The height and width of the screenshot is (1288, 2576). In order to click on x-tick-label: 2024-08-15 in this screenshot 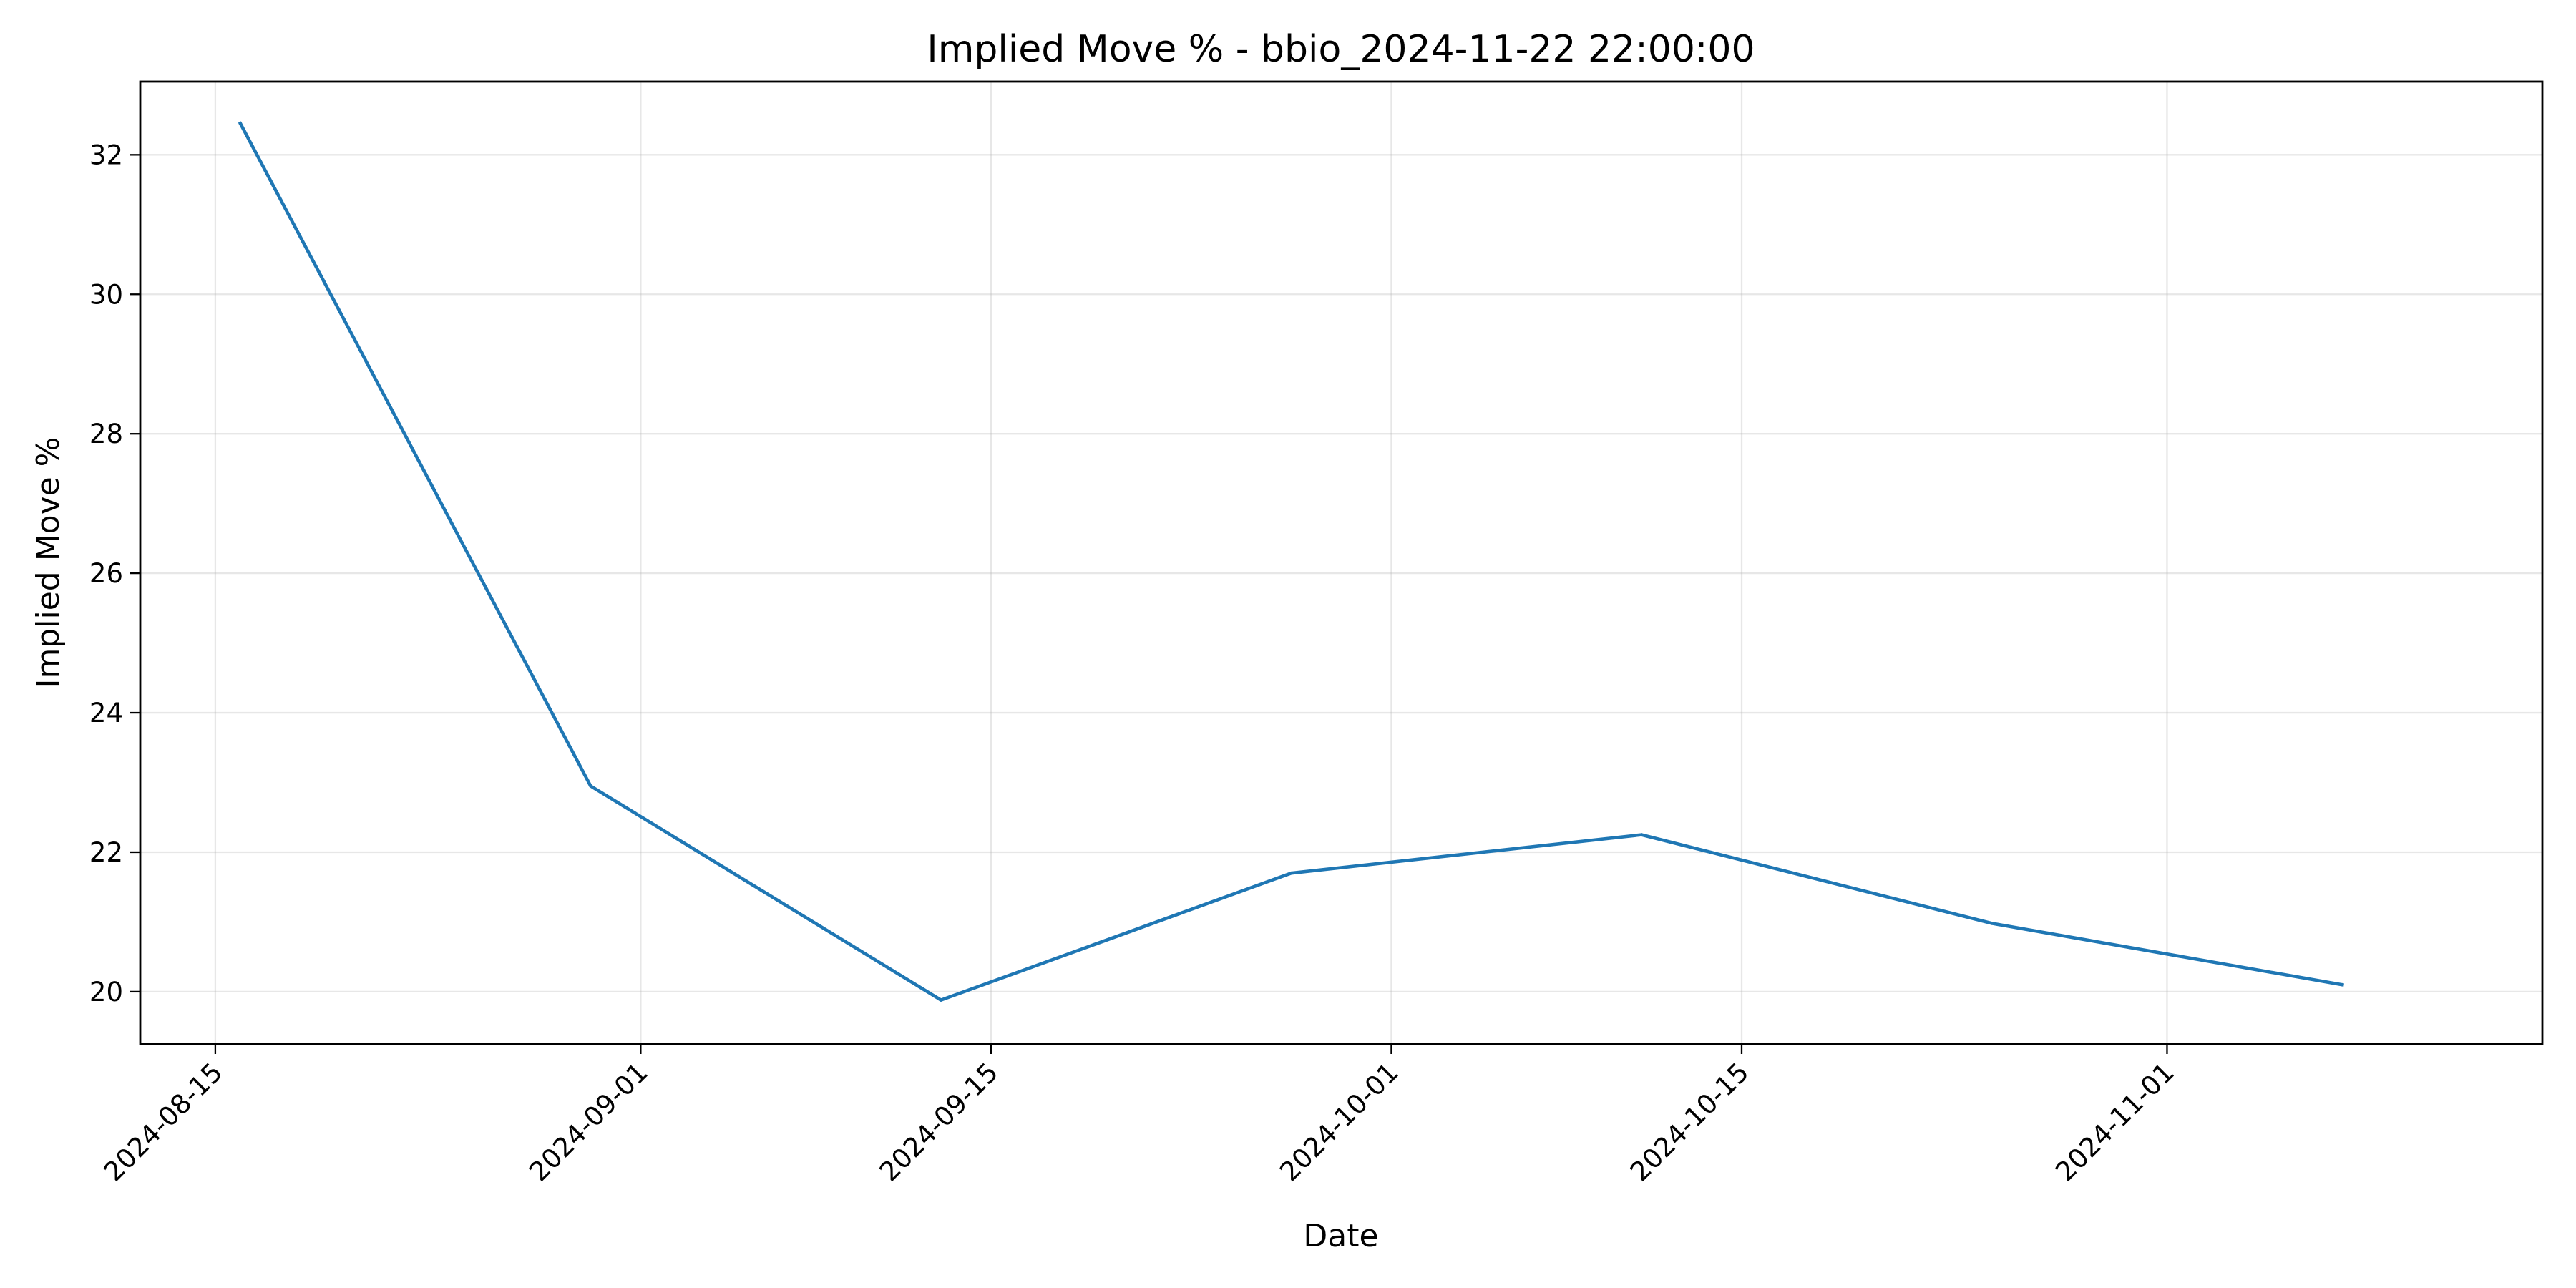, I will do `click(163, 1122)`.